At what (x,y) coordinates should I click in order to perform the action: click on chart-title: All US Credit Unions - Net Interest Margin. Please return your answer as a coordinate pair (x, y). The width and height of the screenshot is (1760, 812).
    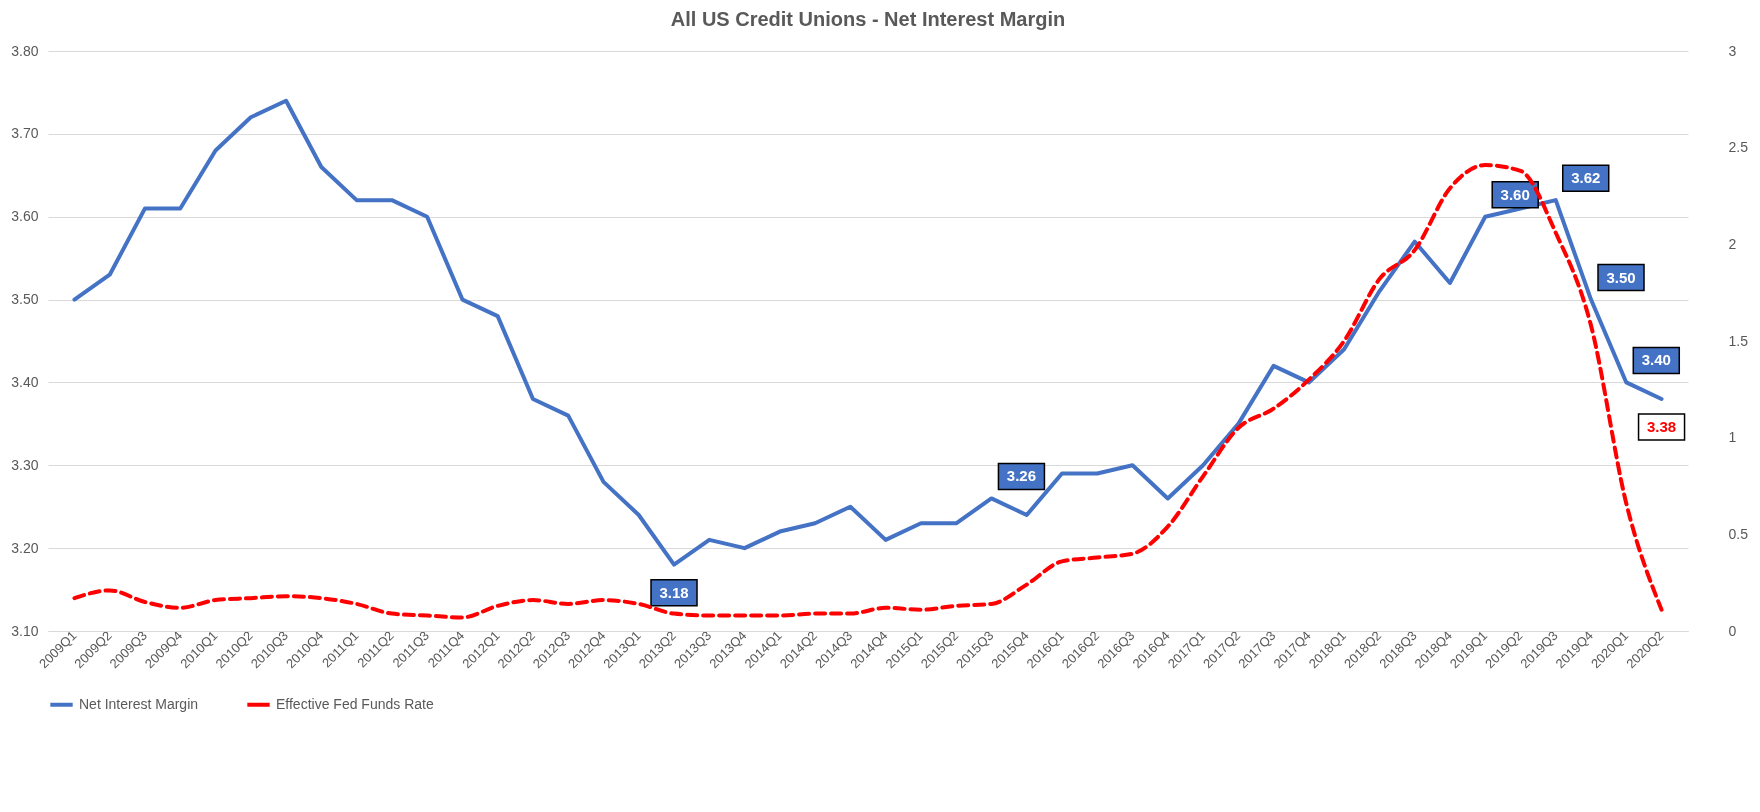
    Looking at the image, I should click on (868, 19).